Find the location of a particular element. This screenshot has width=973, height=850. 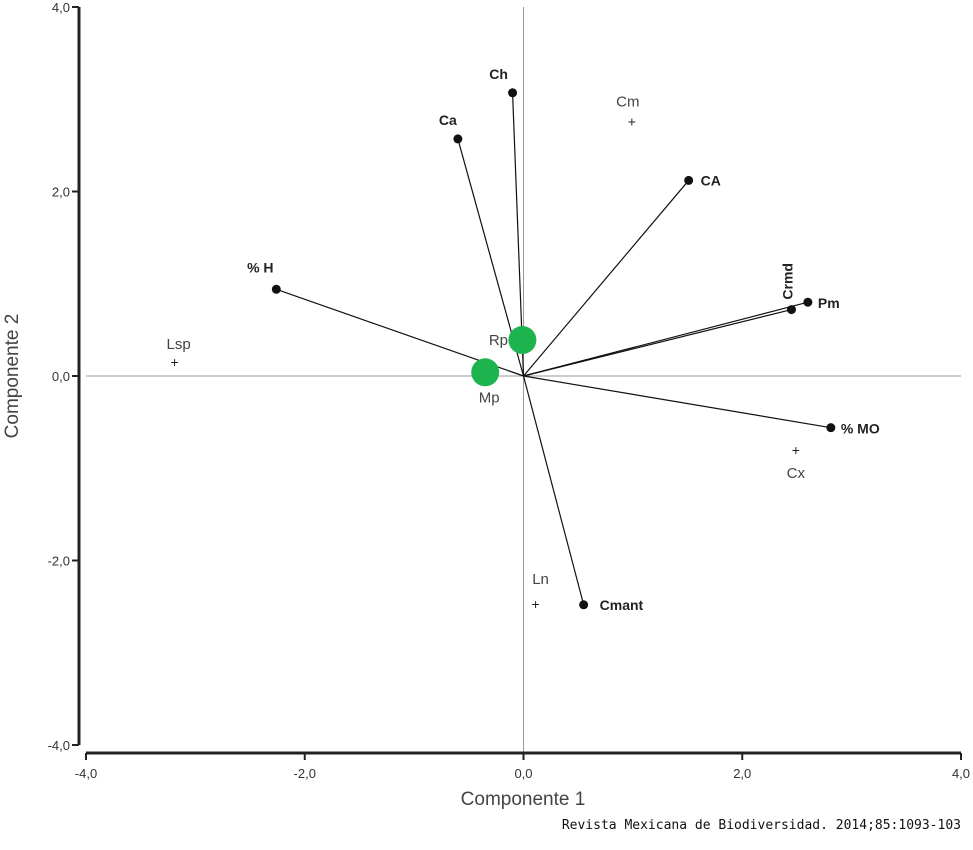

vector-label: Ca is located at coordinates (448, 120).